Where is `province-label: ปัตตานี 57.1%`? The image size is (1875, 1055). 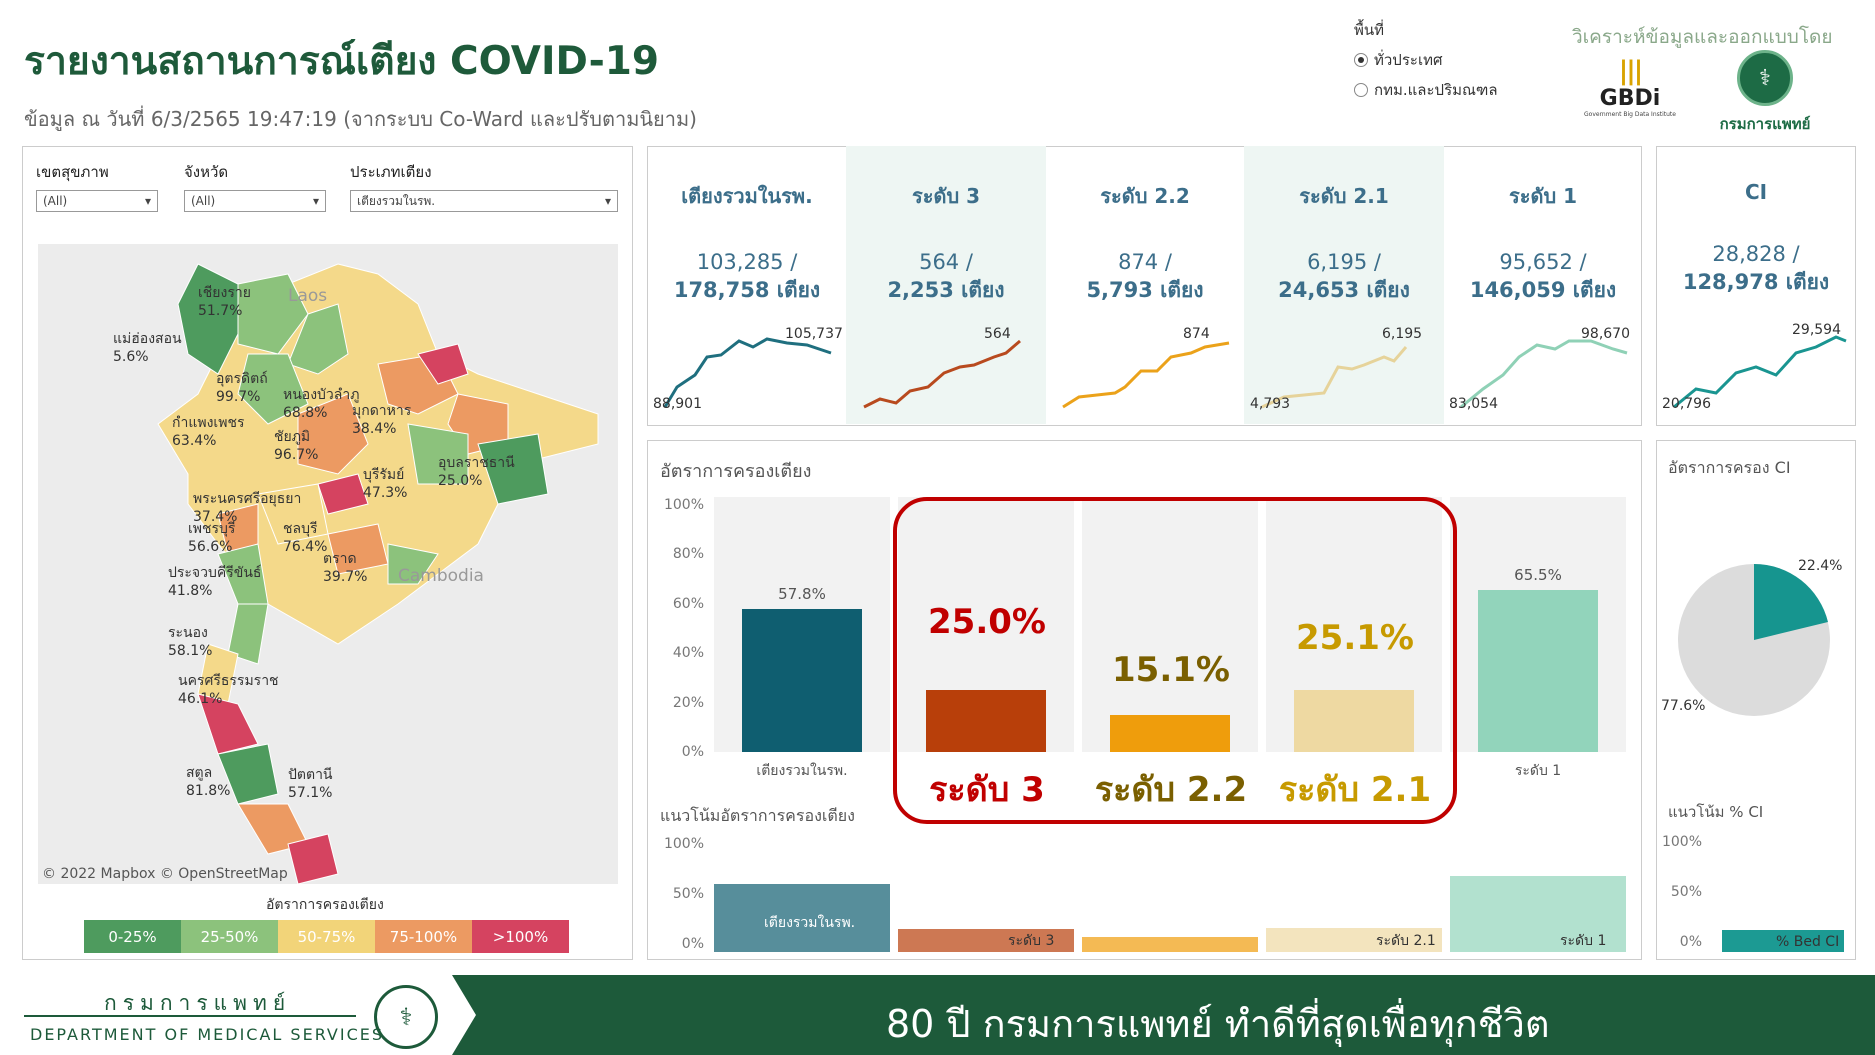 province-label: ปัตตานี 57.1% is located at coordinates (310, 784).